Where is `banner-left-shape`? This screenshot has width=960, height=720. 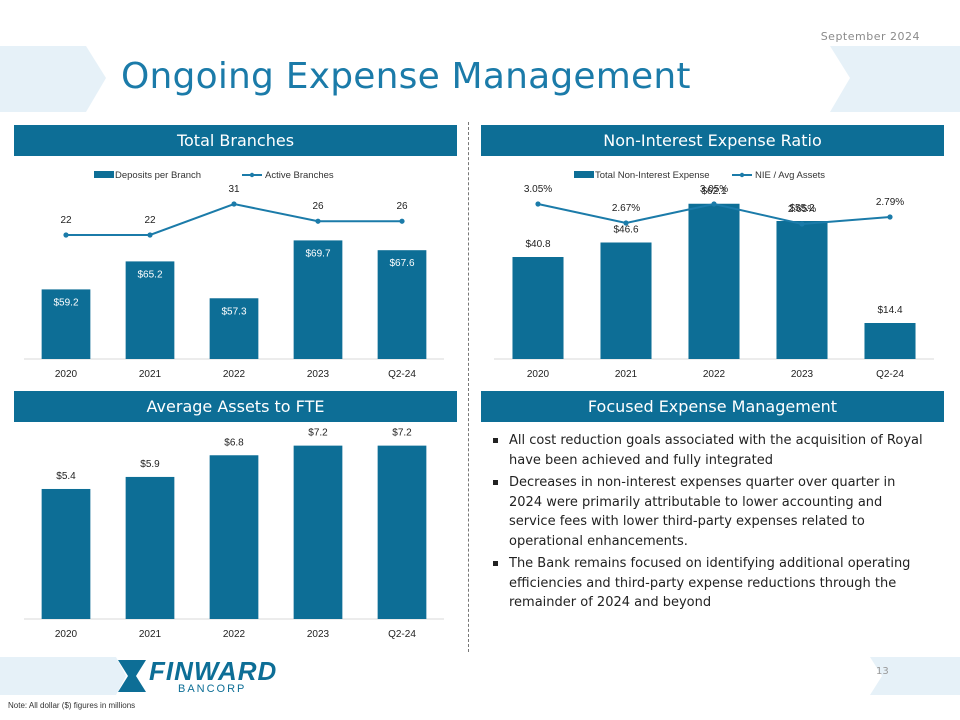 banner-left-shape is located at coordinates (53, 79).